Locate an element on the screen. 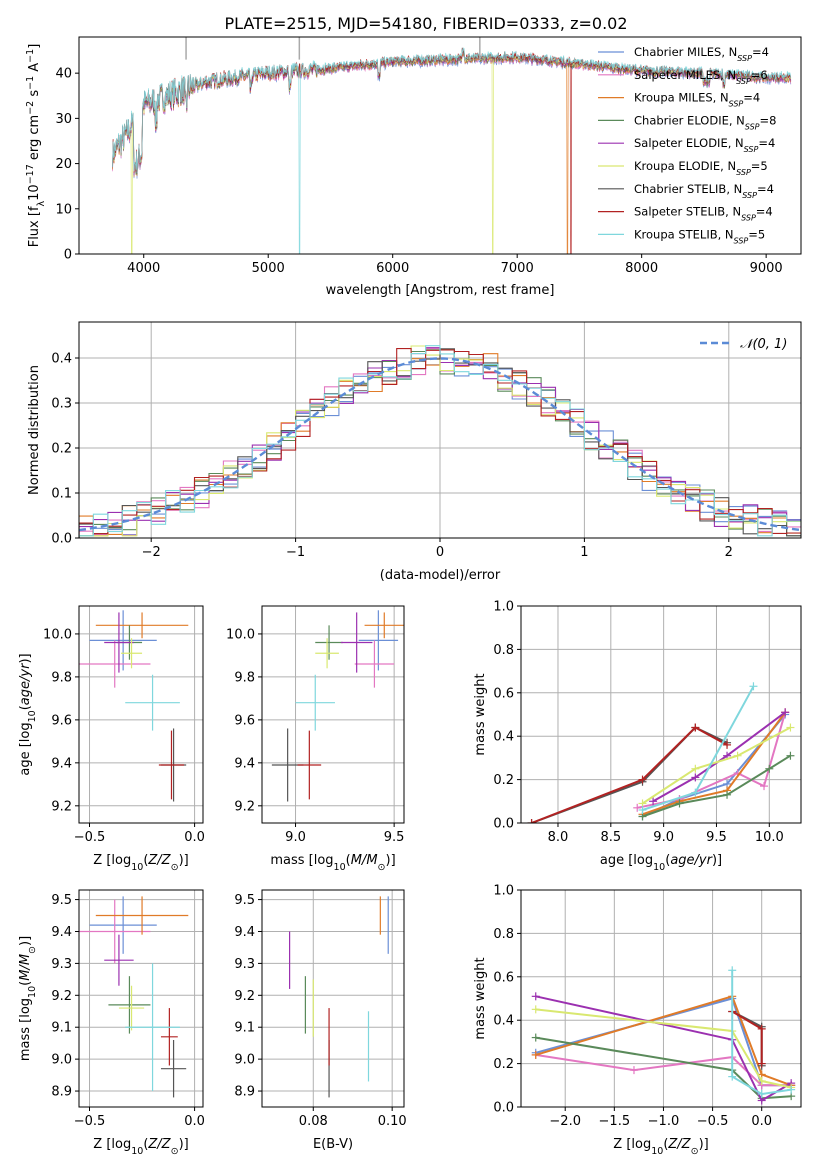 This screenshot has height=1170, width=819. legend-entry: Kroupa ELODIE, NSSP=5 is located at coordinates (701, 168).